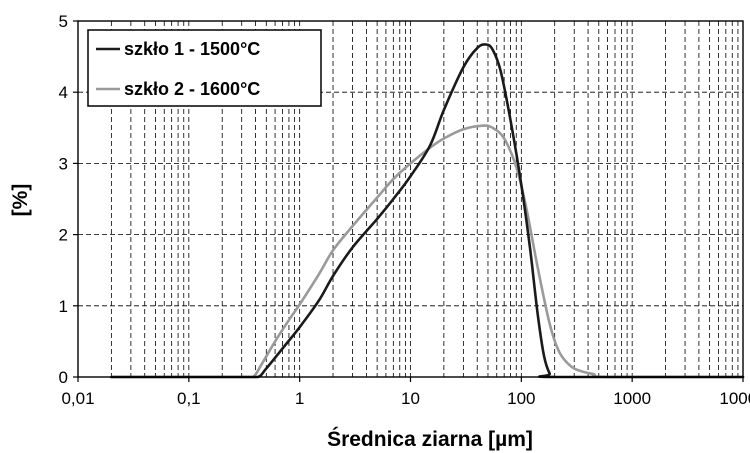 The width and height of the screenshot is (750, 453). I want to click on x-axis-tick-labels: 0,01 0,1 1 10 100 1000 10000, so click(405, 392).